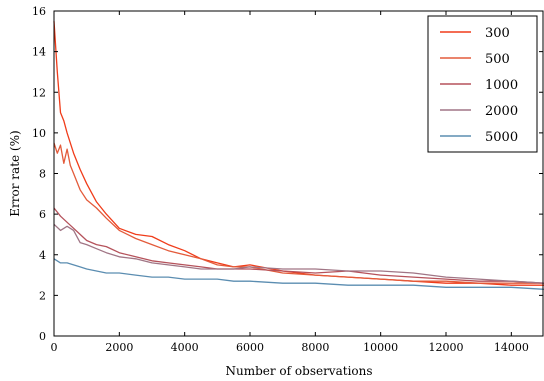 The width and height of the screenshot is (544, 381). What do you see at coordinates (482, 84) in the screenshot?
I see `legend: 300 500 1000 2000 5000` at bounding box center [482, 84].